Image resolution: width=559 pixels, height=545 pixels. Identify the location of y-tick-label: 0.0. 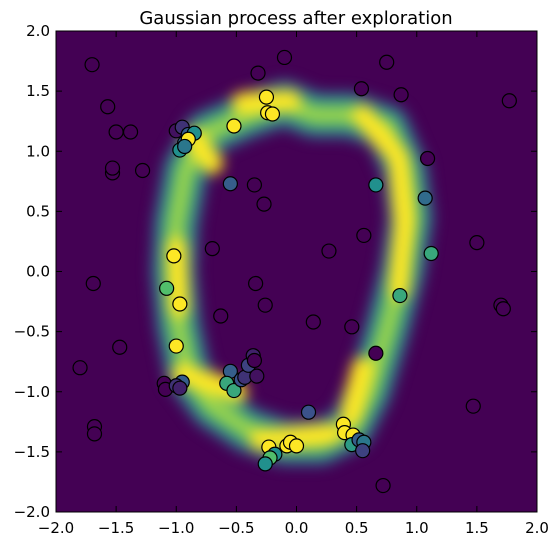
(38, 272).